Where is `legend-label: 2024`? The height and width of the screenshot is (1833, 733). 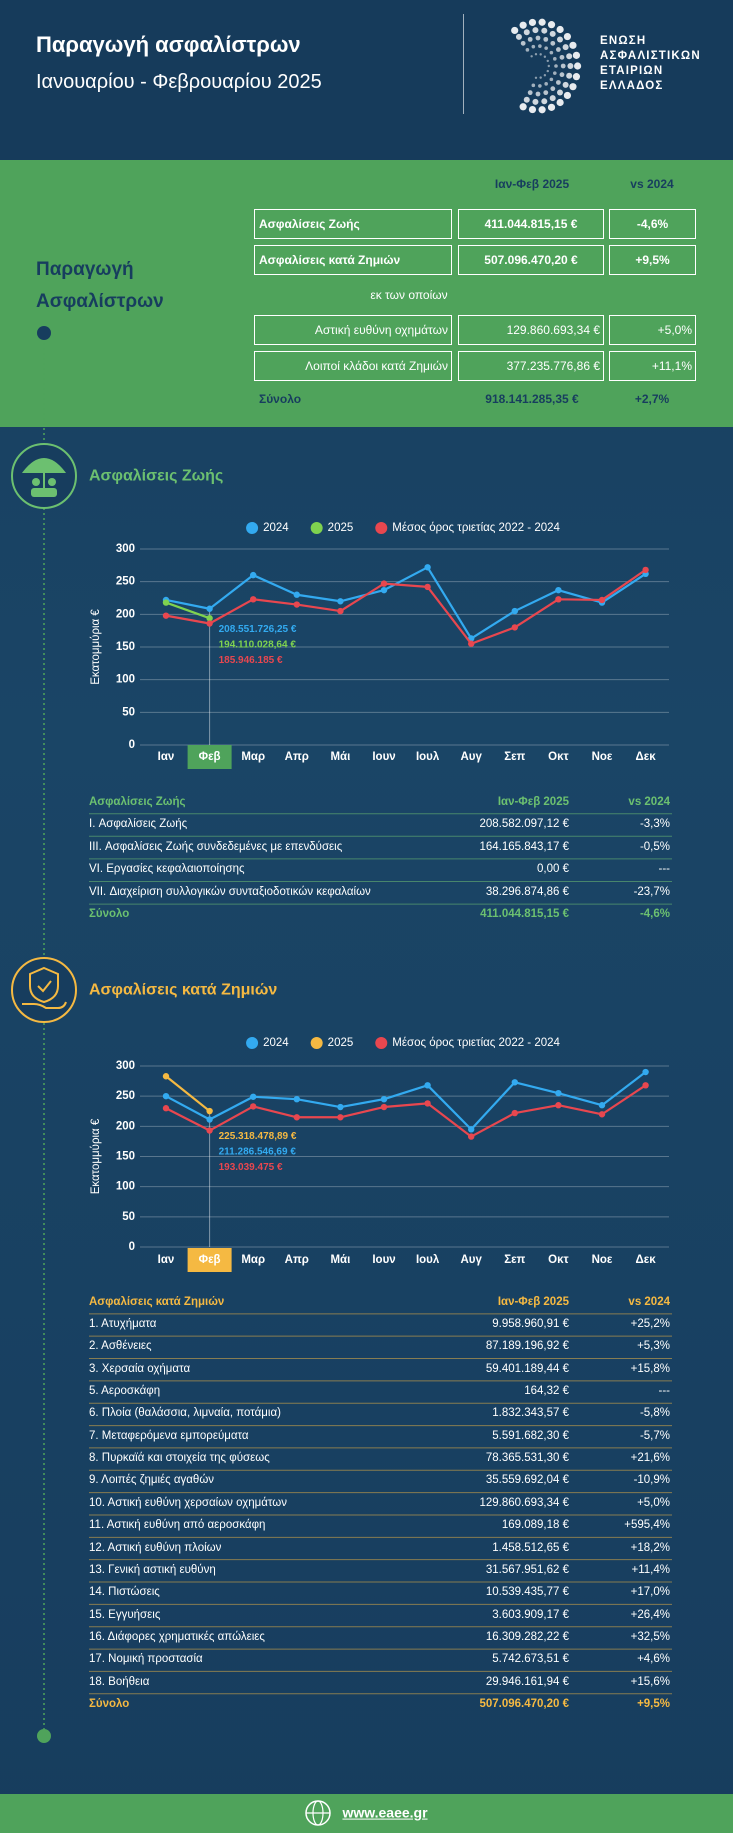 legend-label: 2024 is located at coordinates (276, 1043).